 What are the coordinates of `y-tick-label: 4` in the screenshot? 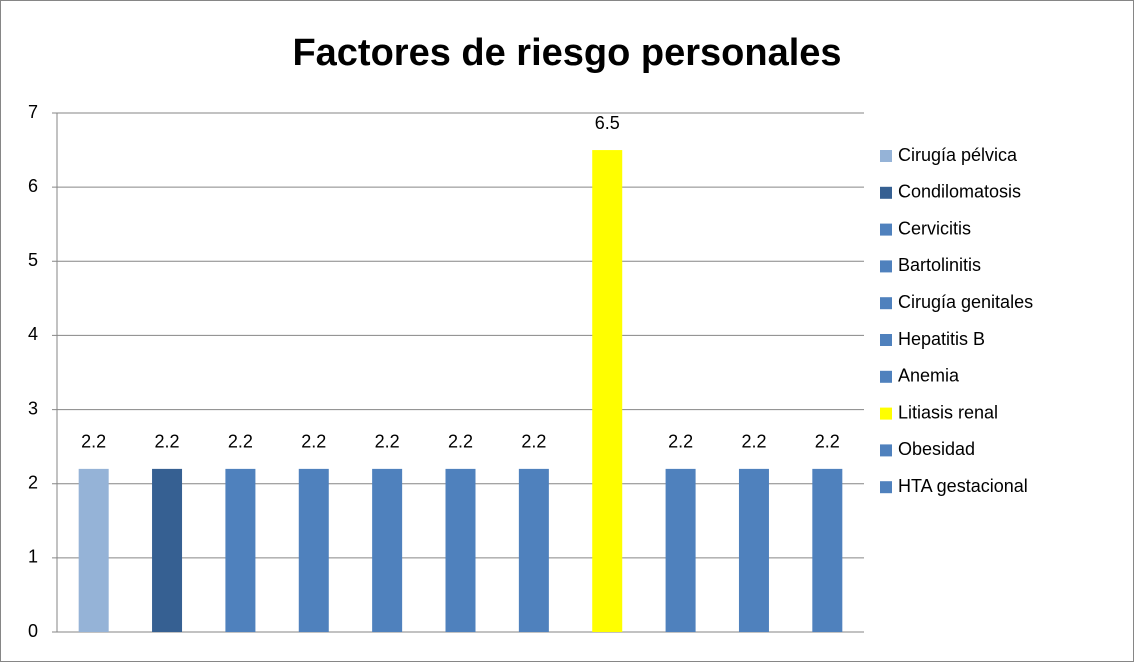 It's located at (33, 334).